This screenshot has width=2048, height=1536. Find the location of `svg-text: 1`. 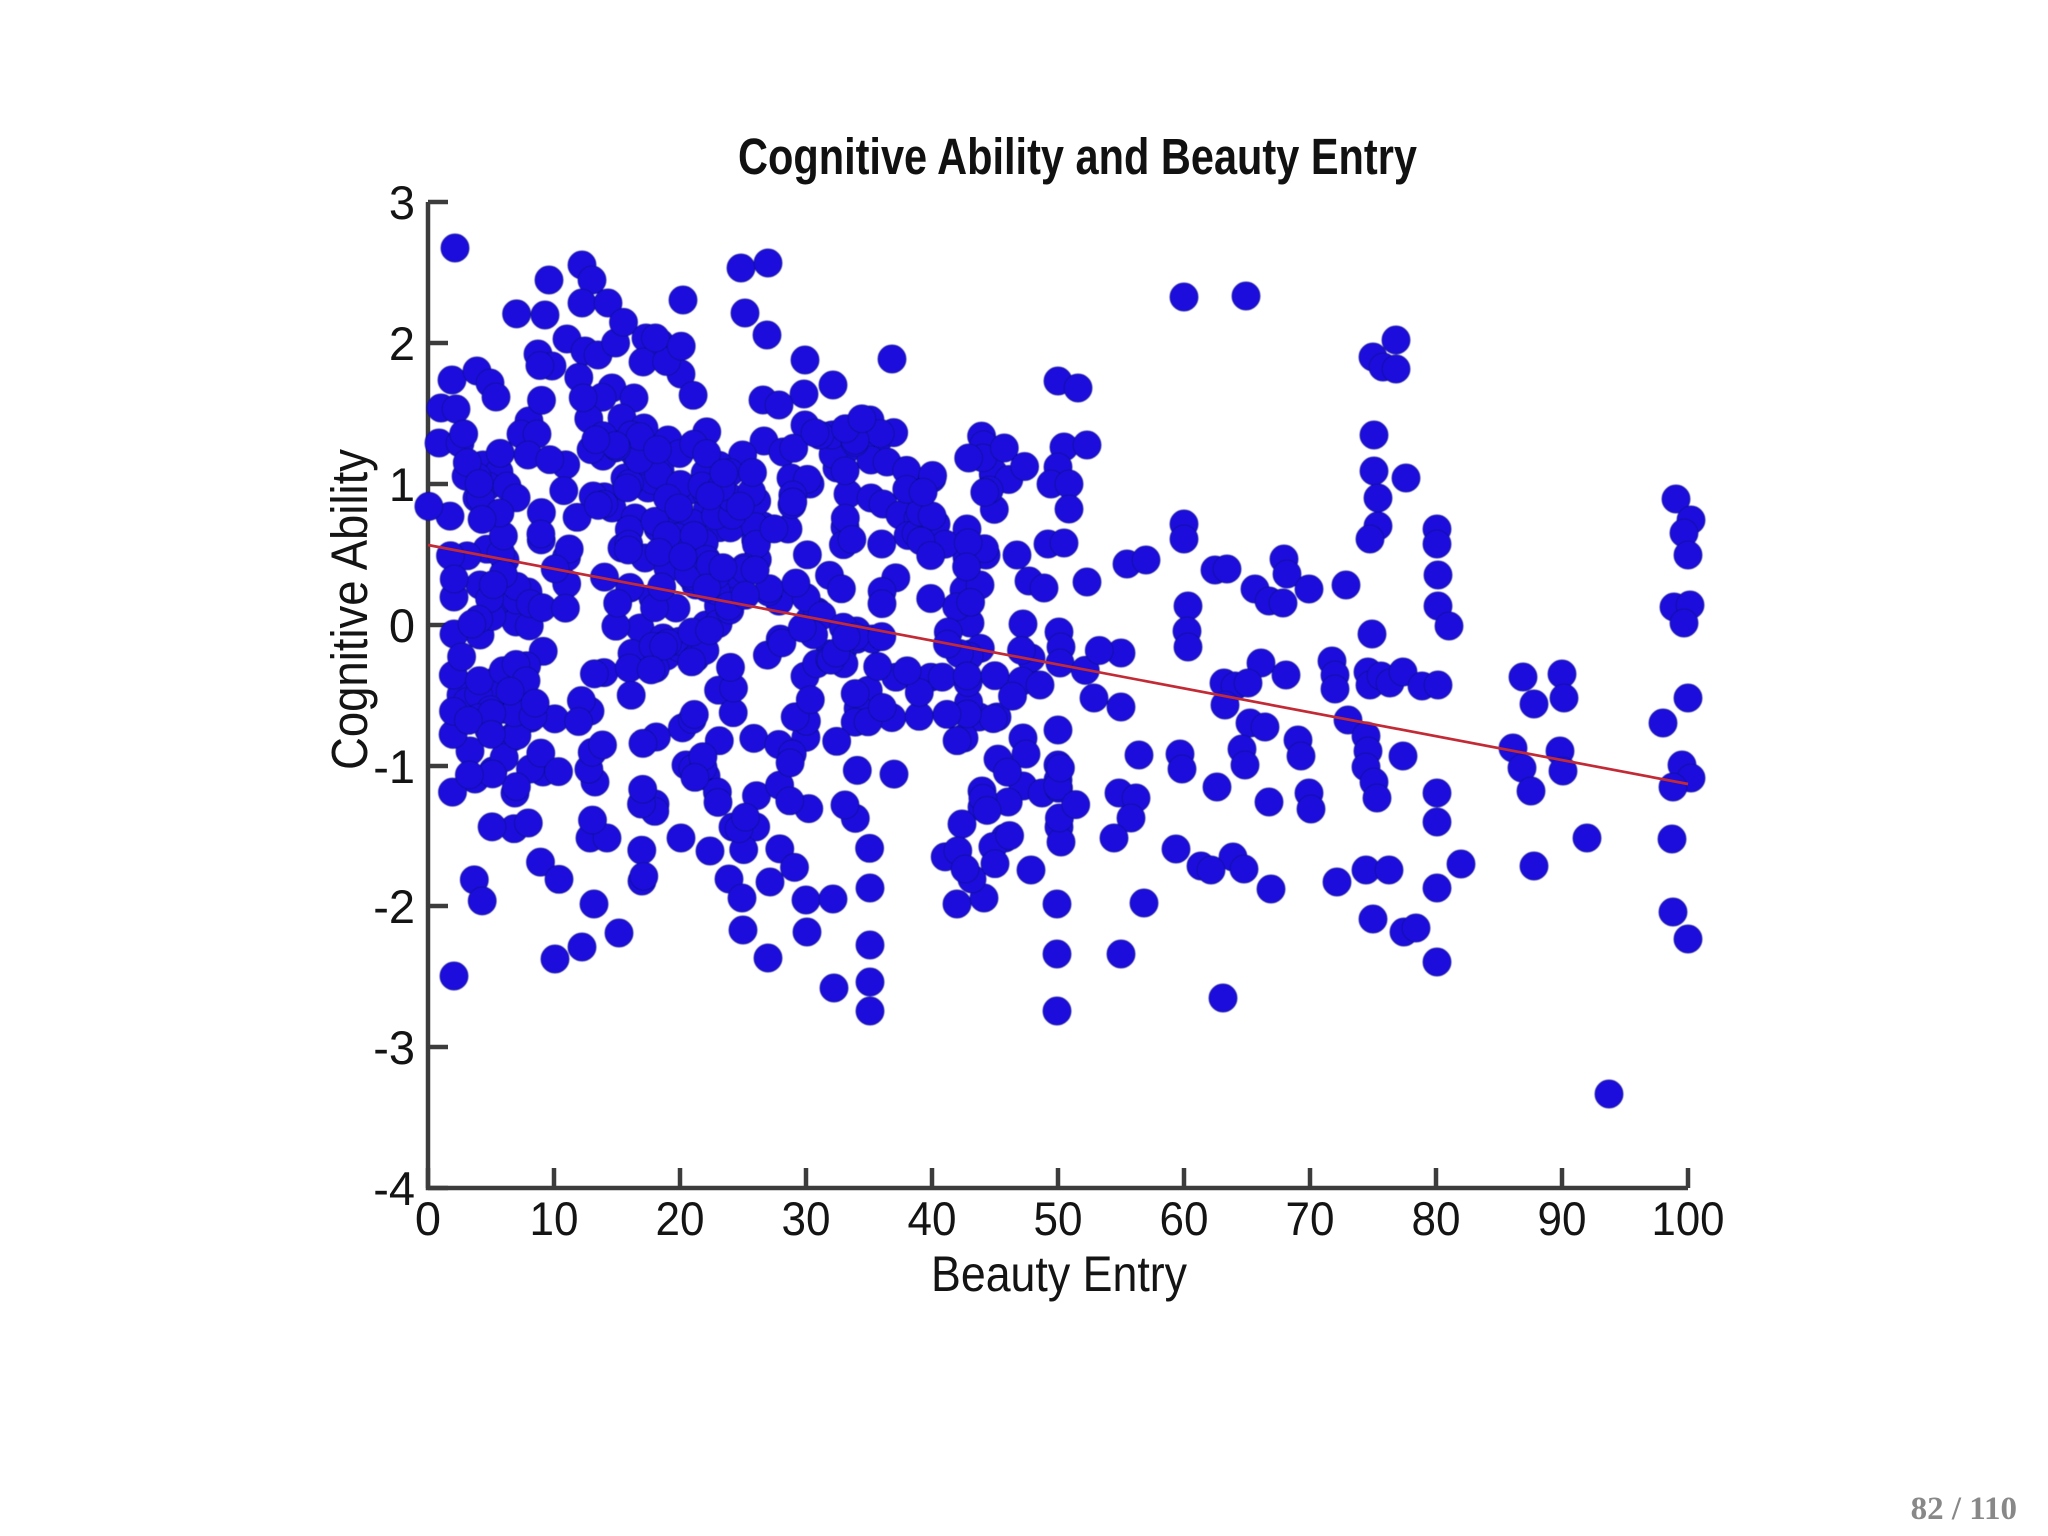

svg-text: 1 is located at coordinates (402, 484).